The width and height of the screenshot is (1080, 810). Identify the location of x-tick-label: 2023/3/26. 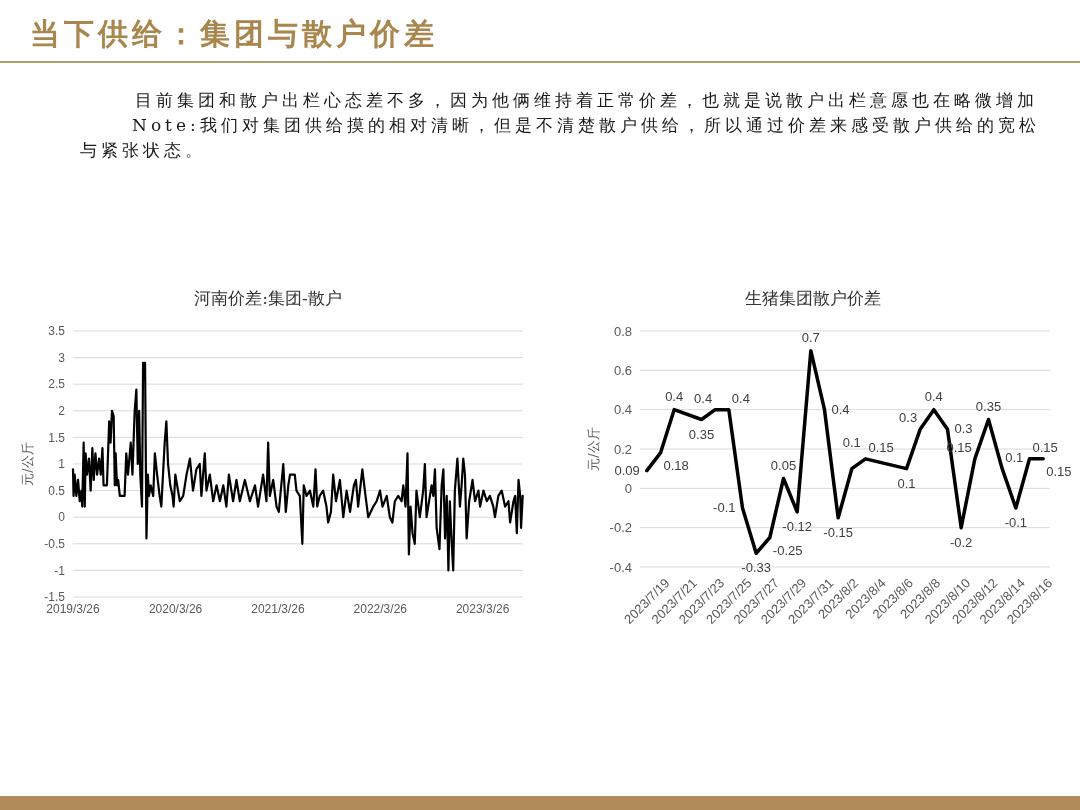
(482, 609).